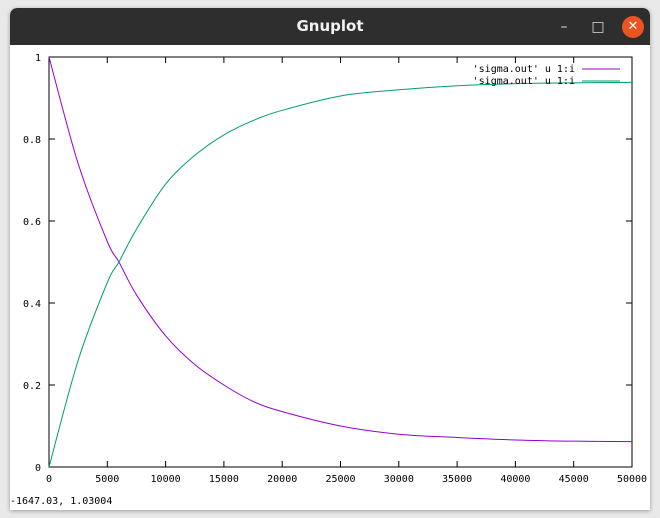 This screenshot has width=660, height=518. Describe the element at coordinates (340, 479) in the screenshot. I see `x-tick-label: 25000` at that location.